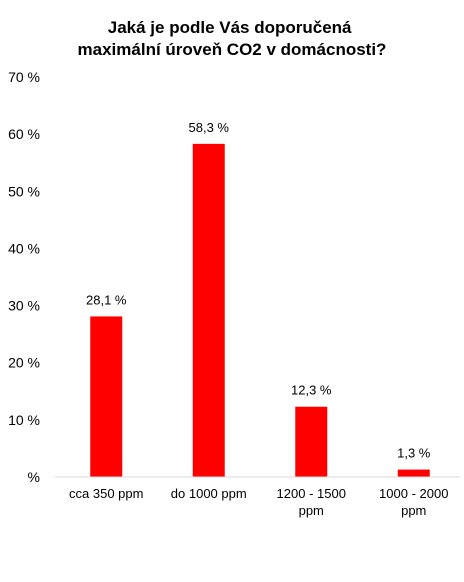 The height and width of the screenshot is (582, 464). Describe the element at coordinates (24, 420) in the screenshot. I see `y-tick-label: 10 %` at that location.